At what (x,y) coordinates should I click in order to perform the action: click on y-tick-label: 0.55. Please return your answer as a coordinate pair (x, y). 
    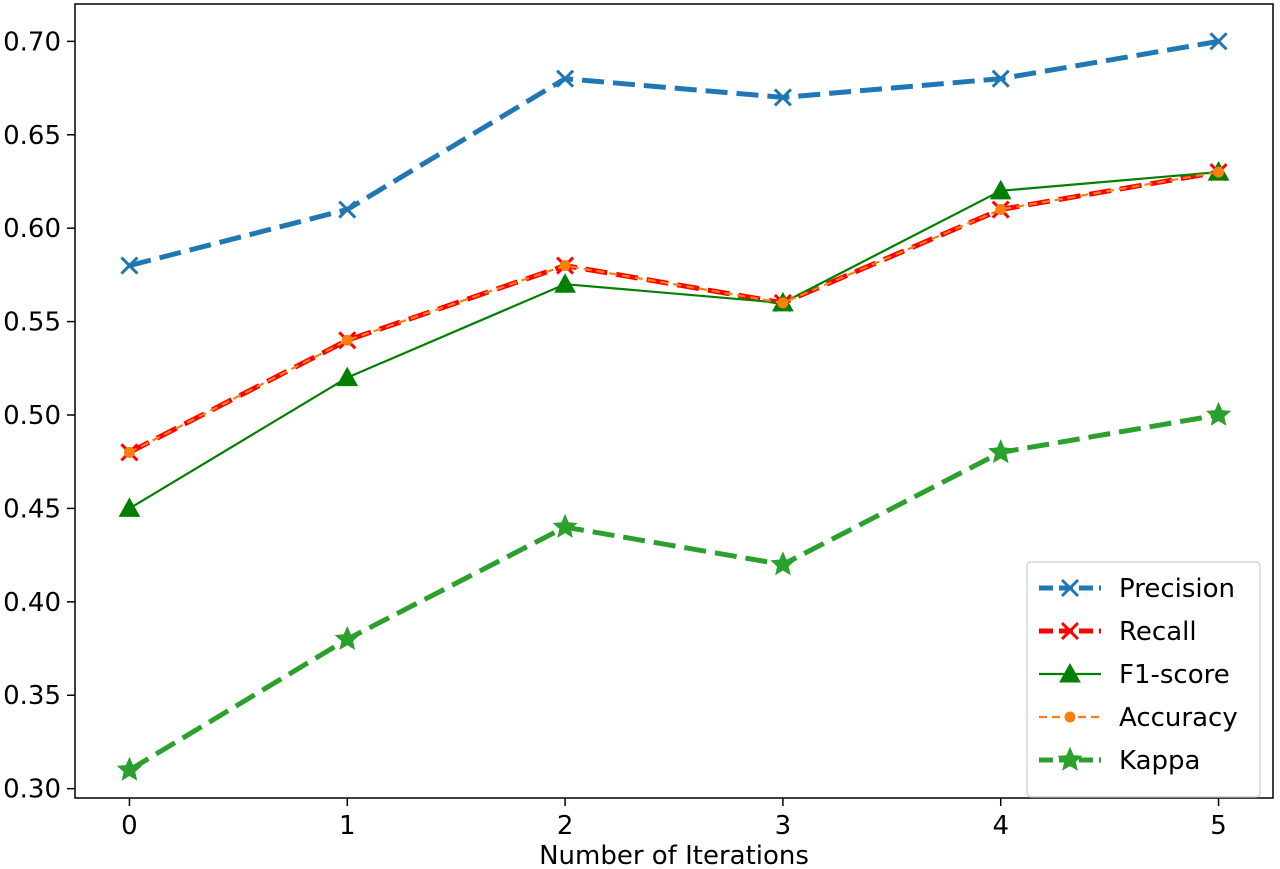
    Looking at the image, I should click on (32, 323).